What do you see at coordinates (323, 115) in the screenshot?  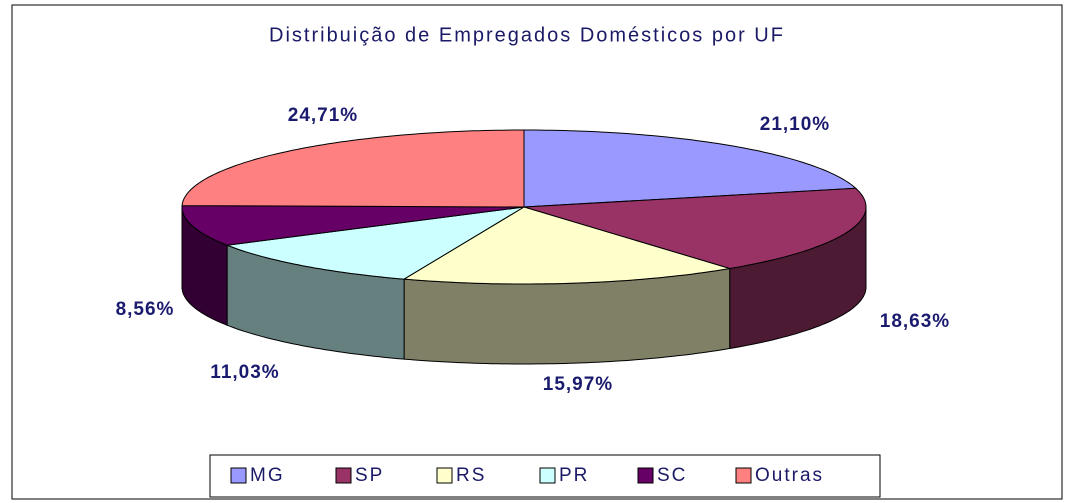 I see `data-label: 24,71%` at bounding box center [323, 115].